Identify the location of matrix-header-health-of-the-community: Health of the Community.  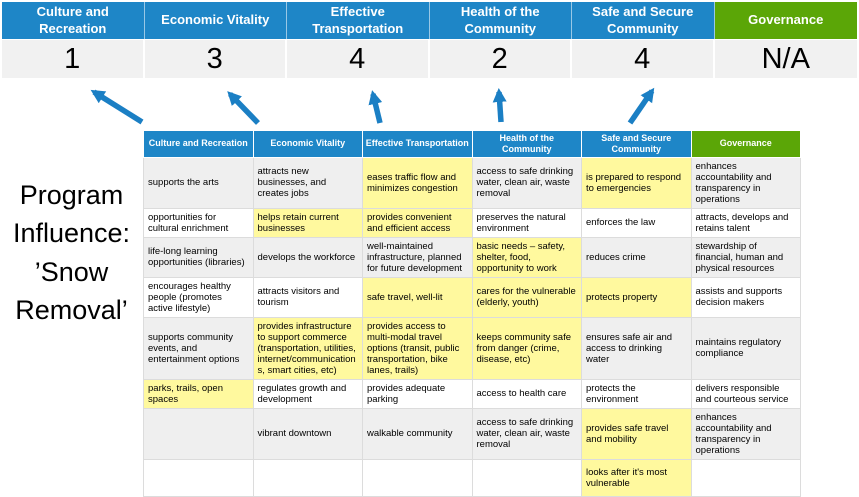
(526, 144).